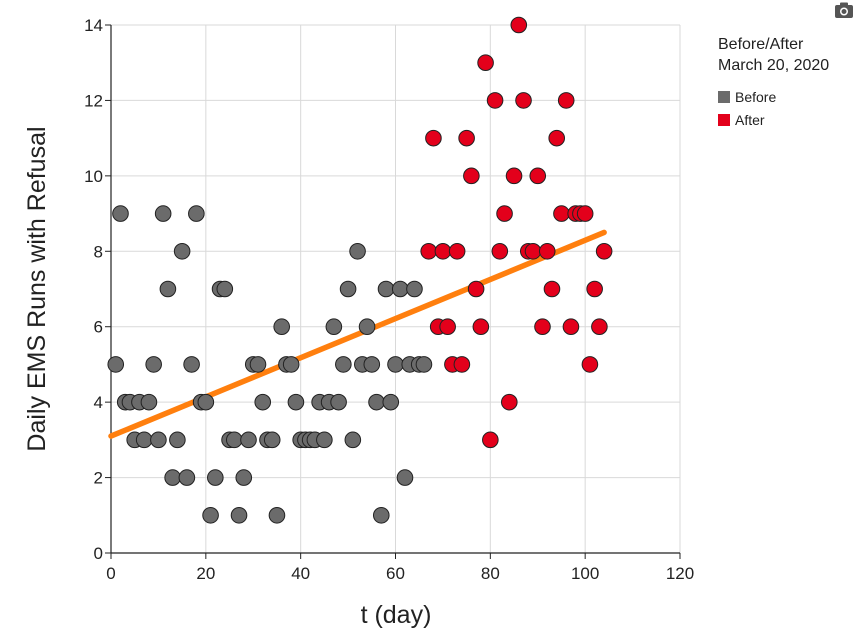 This screenshot has width=864, height=643. I want to click on y-axis-title: Daily EMS Runs with Refusal, so click(37, 288).